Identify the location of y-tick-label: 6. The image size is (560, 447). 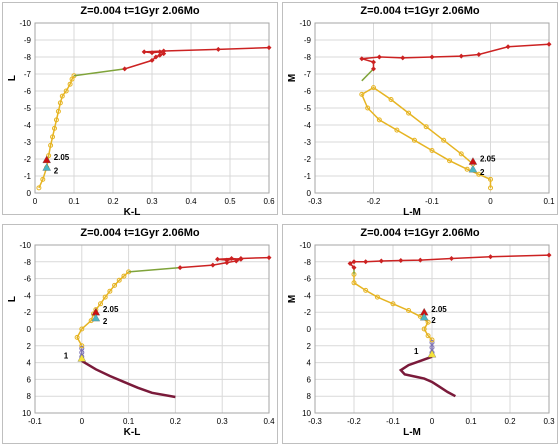
(309, 379).